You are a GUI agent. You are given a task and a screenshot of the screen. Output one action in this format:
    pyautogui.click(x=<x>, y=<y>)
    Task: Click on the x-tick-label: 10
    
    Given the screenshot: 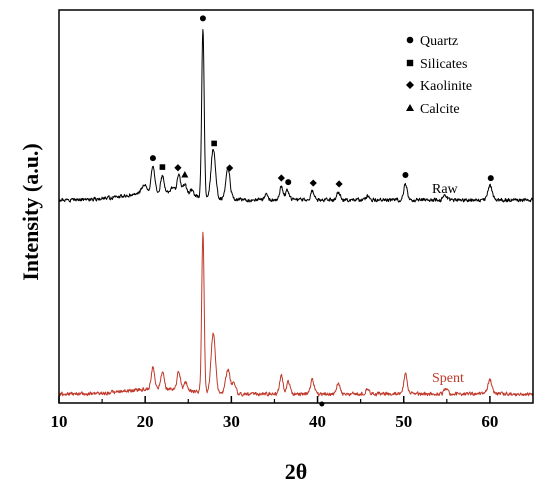 What is the action you would take?
    pyautogui.click(x=59, y=421)
    